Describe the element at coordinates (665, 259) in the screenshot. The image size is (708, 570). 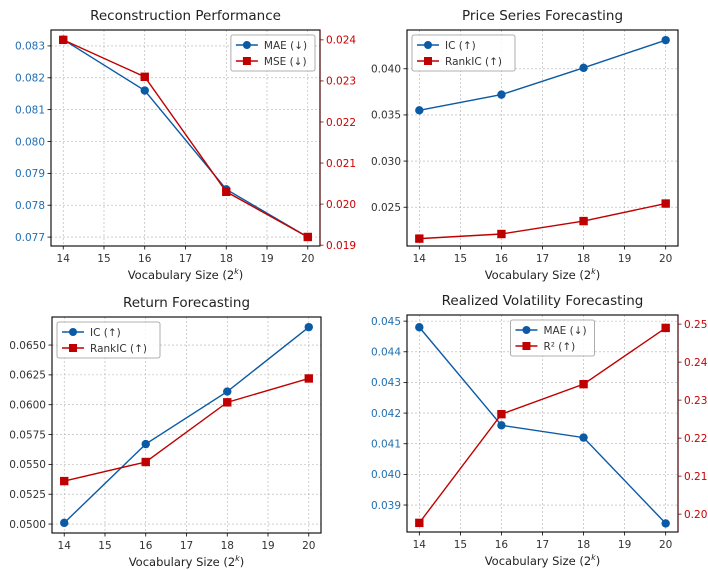
I see `x-tick-label: 20` at that location.